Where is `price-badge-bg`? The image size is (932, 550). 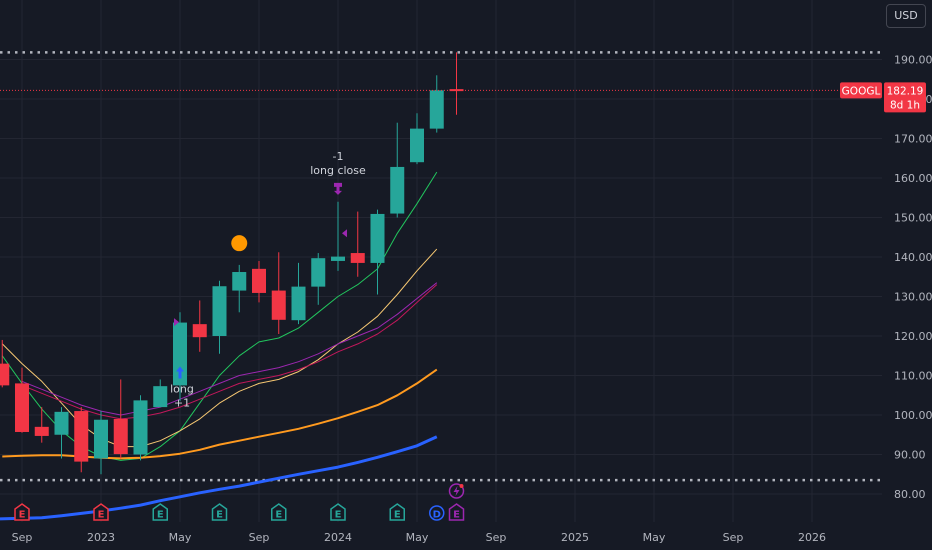 price-badge-bg is located at coordinates (905, 97).